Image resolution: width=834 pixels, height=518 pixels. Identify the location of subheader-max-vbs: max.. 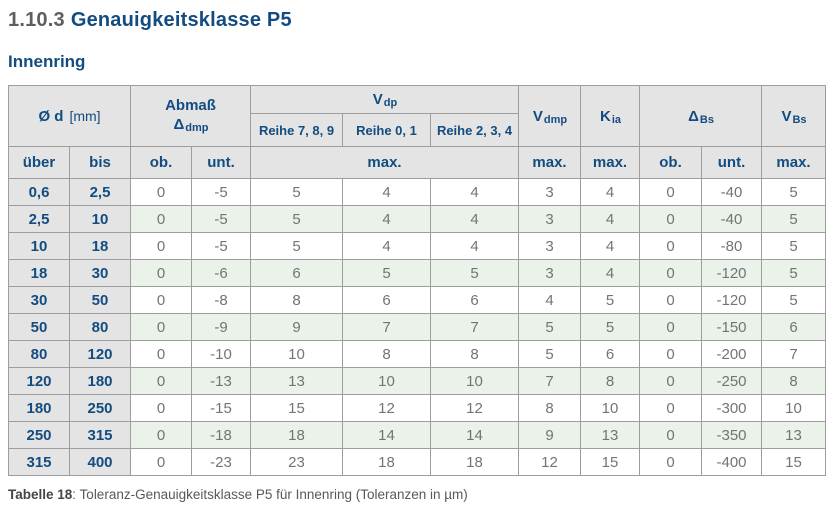
(794, 162).